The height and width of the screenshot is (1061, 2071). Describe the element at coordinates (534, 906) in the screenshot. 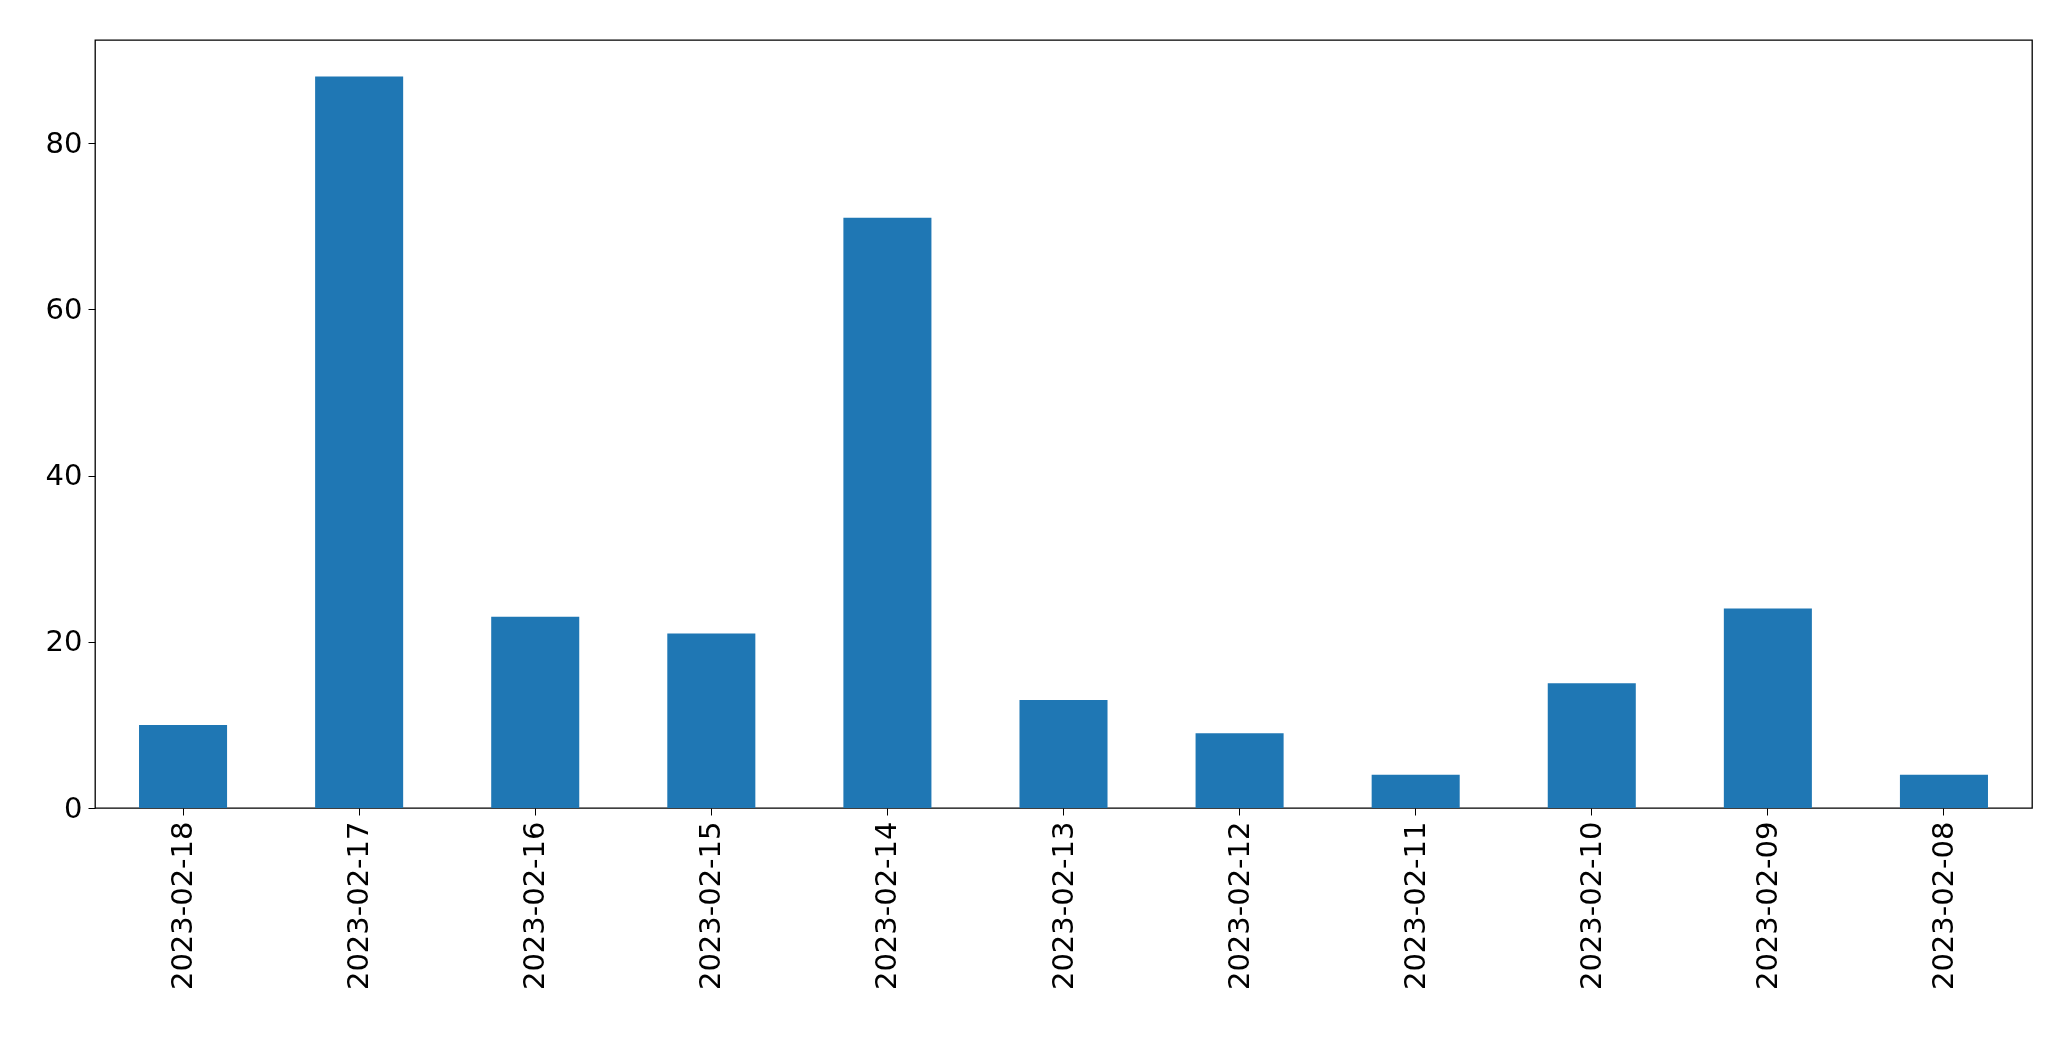

I see `x-tick-label: 2023-02-16` at that location.